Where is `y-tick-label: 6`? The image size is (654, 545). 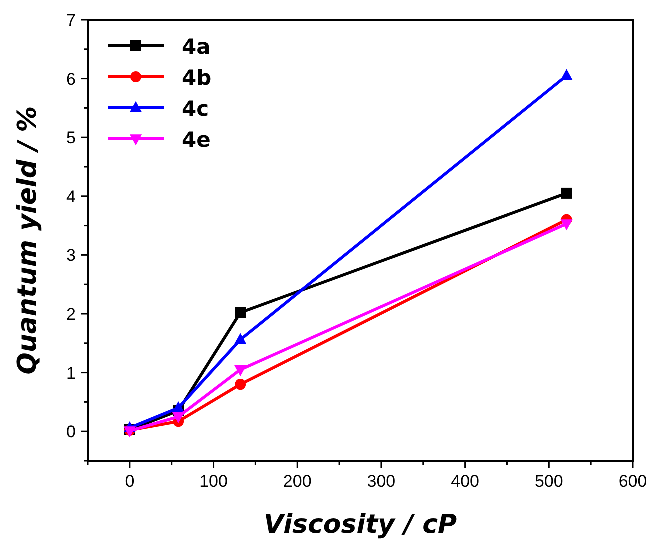
y-tick-label: 6 is located at coordinates (71, 79).